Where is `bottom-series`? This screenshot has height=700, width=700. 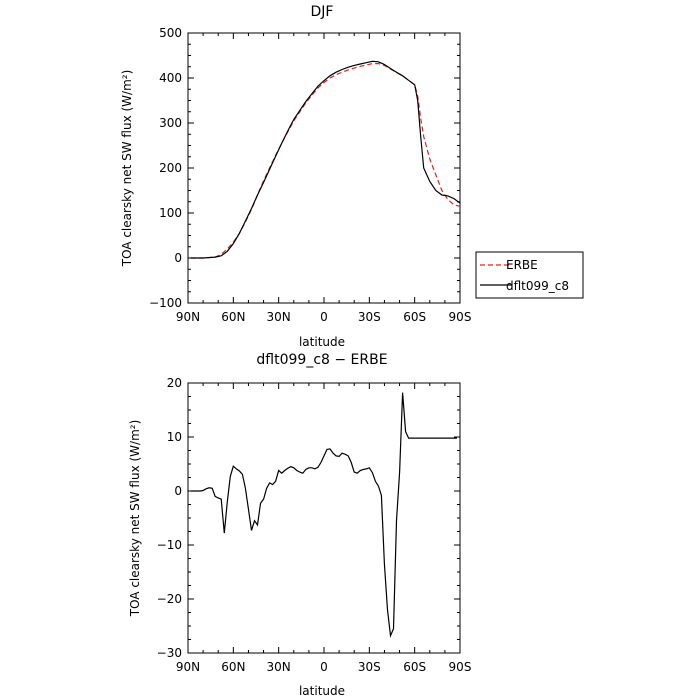 bottom-series is located at coordinates (324, 515).